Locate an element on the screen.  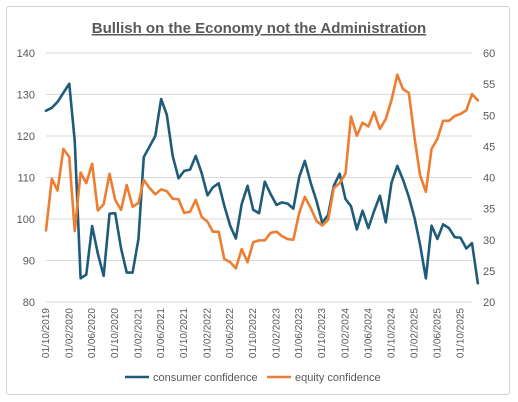
legend: consumer confidence equity confidence is located at coordinates (253, 378).